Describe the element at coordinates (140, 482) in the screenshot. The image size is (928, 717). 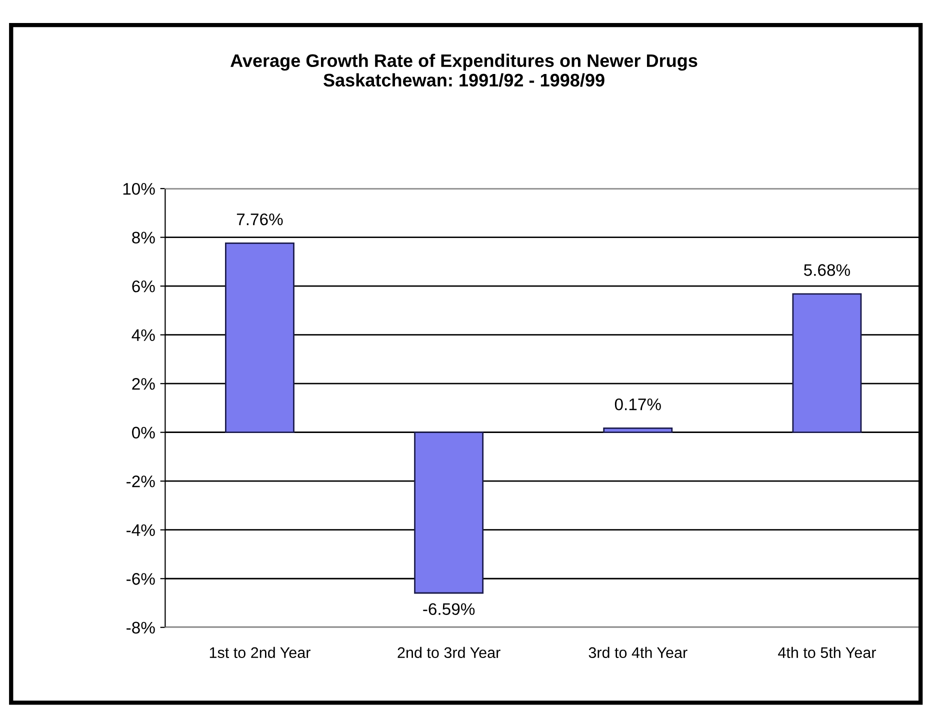
I see `y-tick-label: -2%` at that location.